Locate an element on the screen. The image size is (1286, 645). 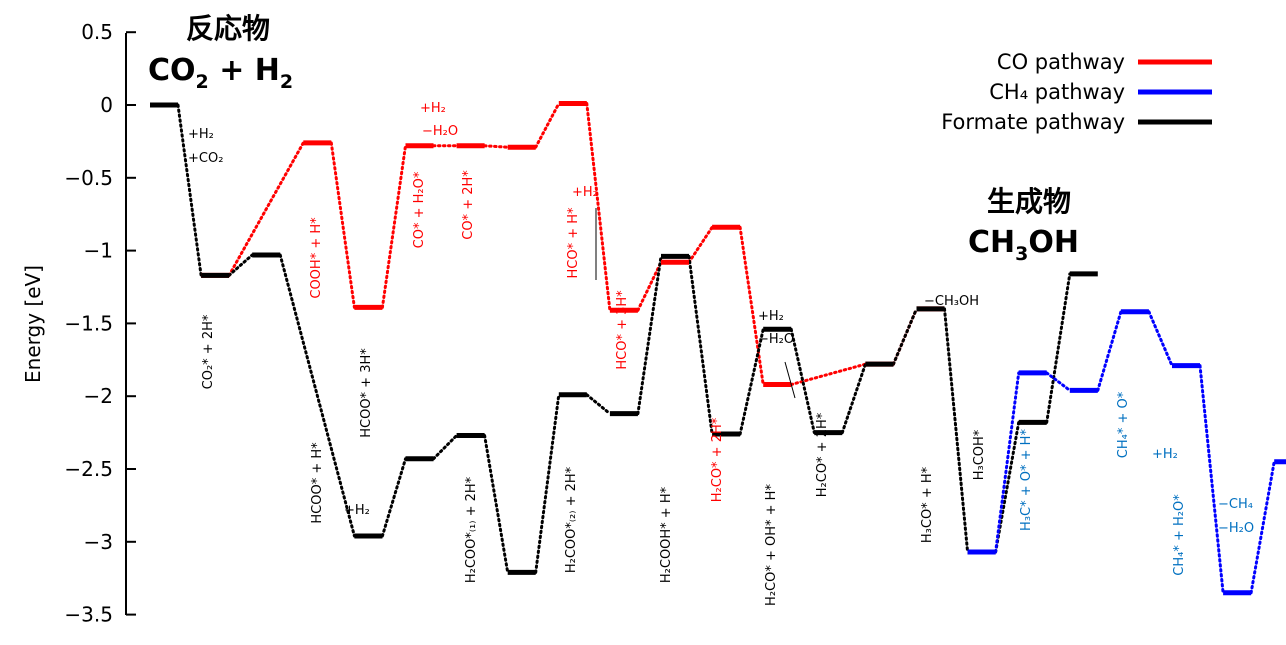
reactant-sub2: 2 is located at coordinates (286, 82).